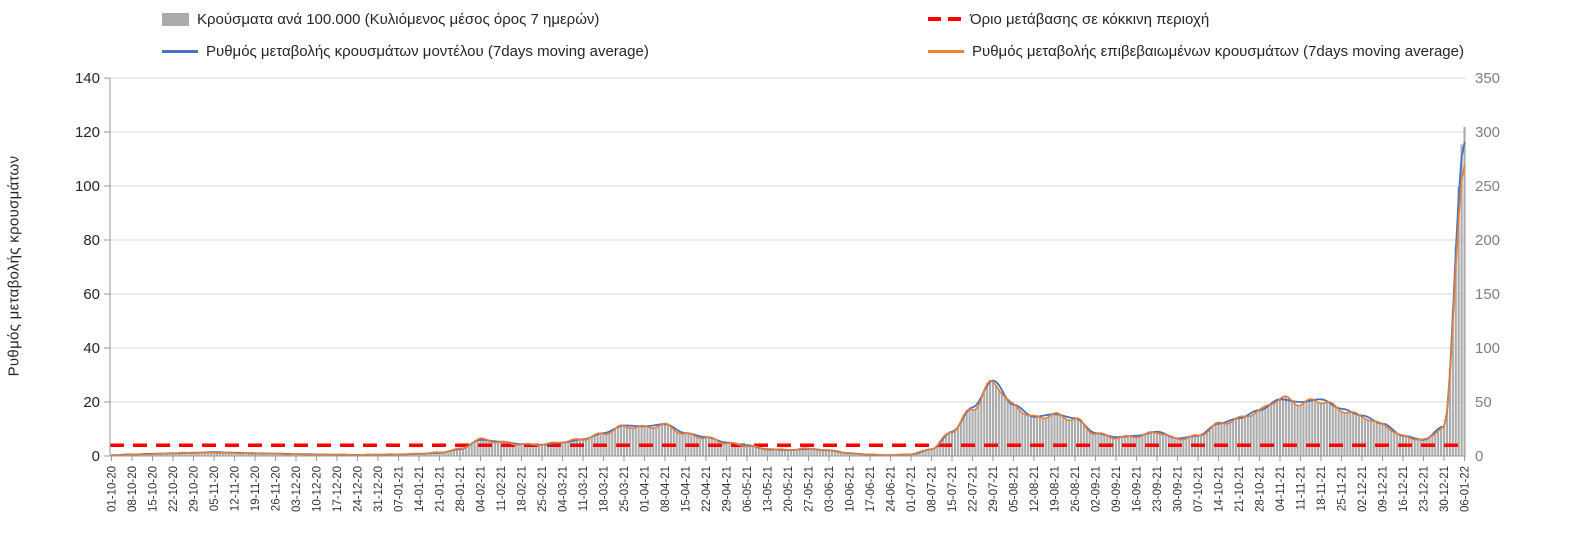 This screenshot has height=542, width=1571. I want to click on svg-text: 22-10-20, so click(174, 489).